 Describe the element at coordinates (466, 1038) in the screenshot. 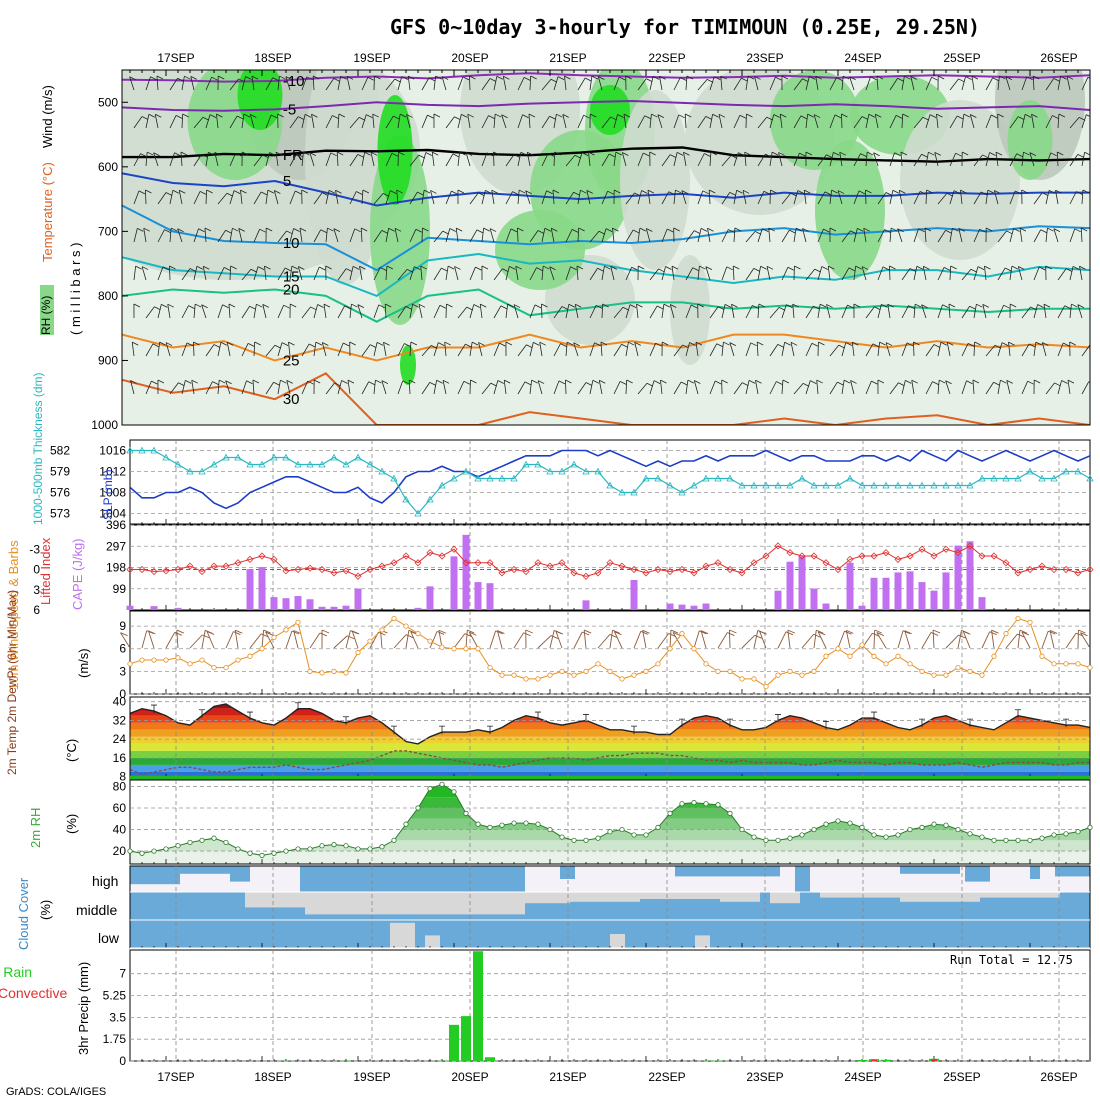

I see `precip-total-bar` at that location.